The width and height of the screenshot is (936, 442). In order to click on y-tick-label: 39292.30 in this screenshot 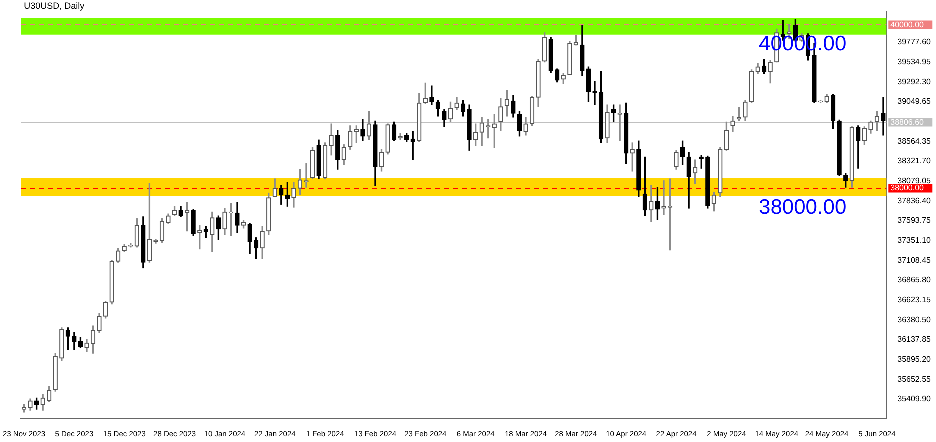, I will do `click(915, 81)`.